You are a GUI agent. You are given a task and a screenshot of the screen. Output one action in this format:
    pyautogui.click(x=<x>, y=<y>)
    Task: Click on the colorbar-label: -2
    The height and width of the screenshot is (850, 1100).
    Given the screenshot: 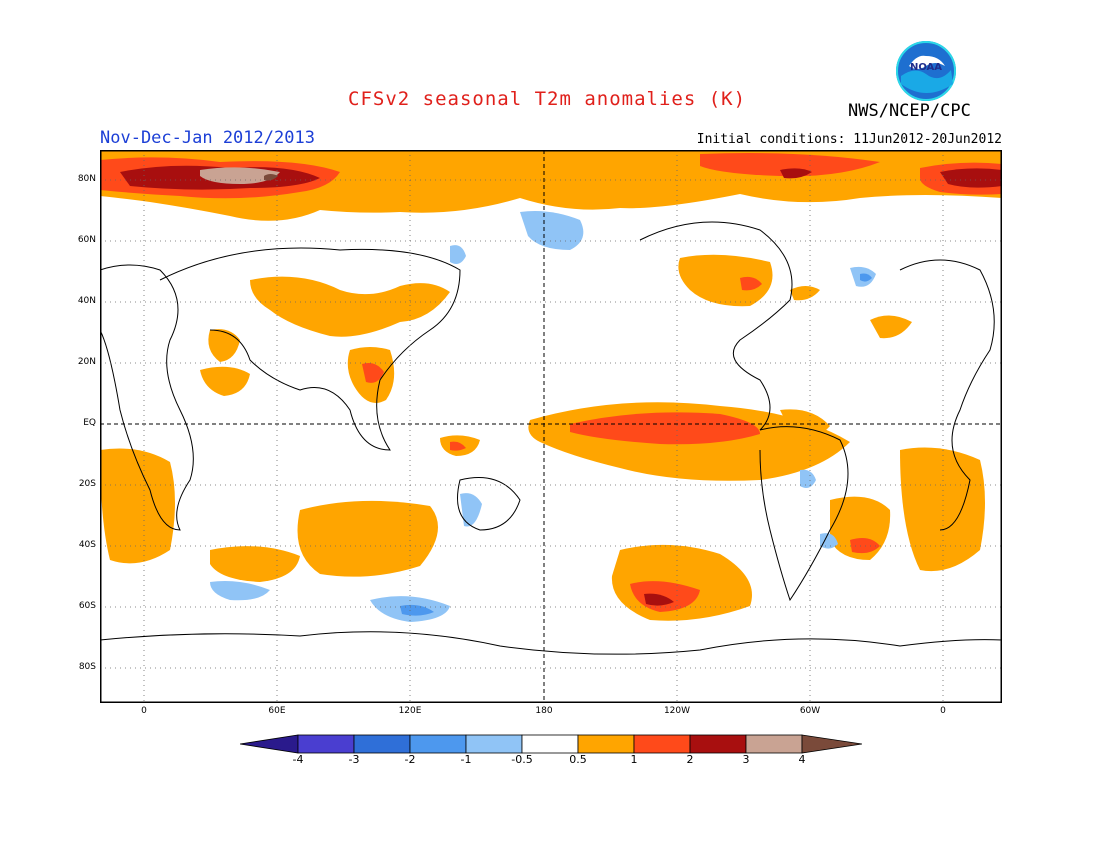 What is the action you would take?
    pyautogui.click(x=410, y=759)
    